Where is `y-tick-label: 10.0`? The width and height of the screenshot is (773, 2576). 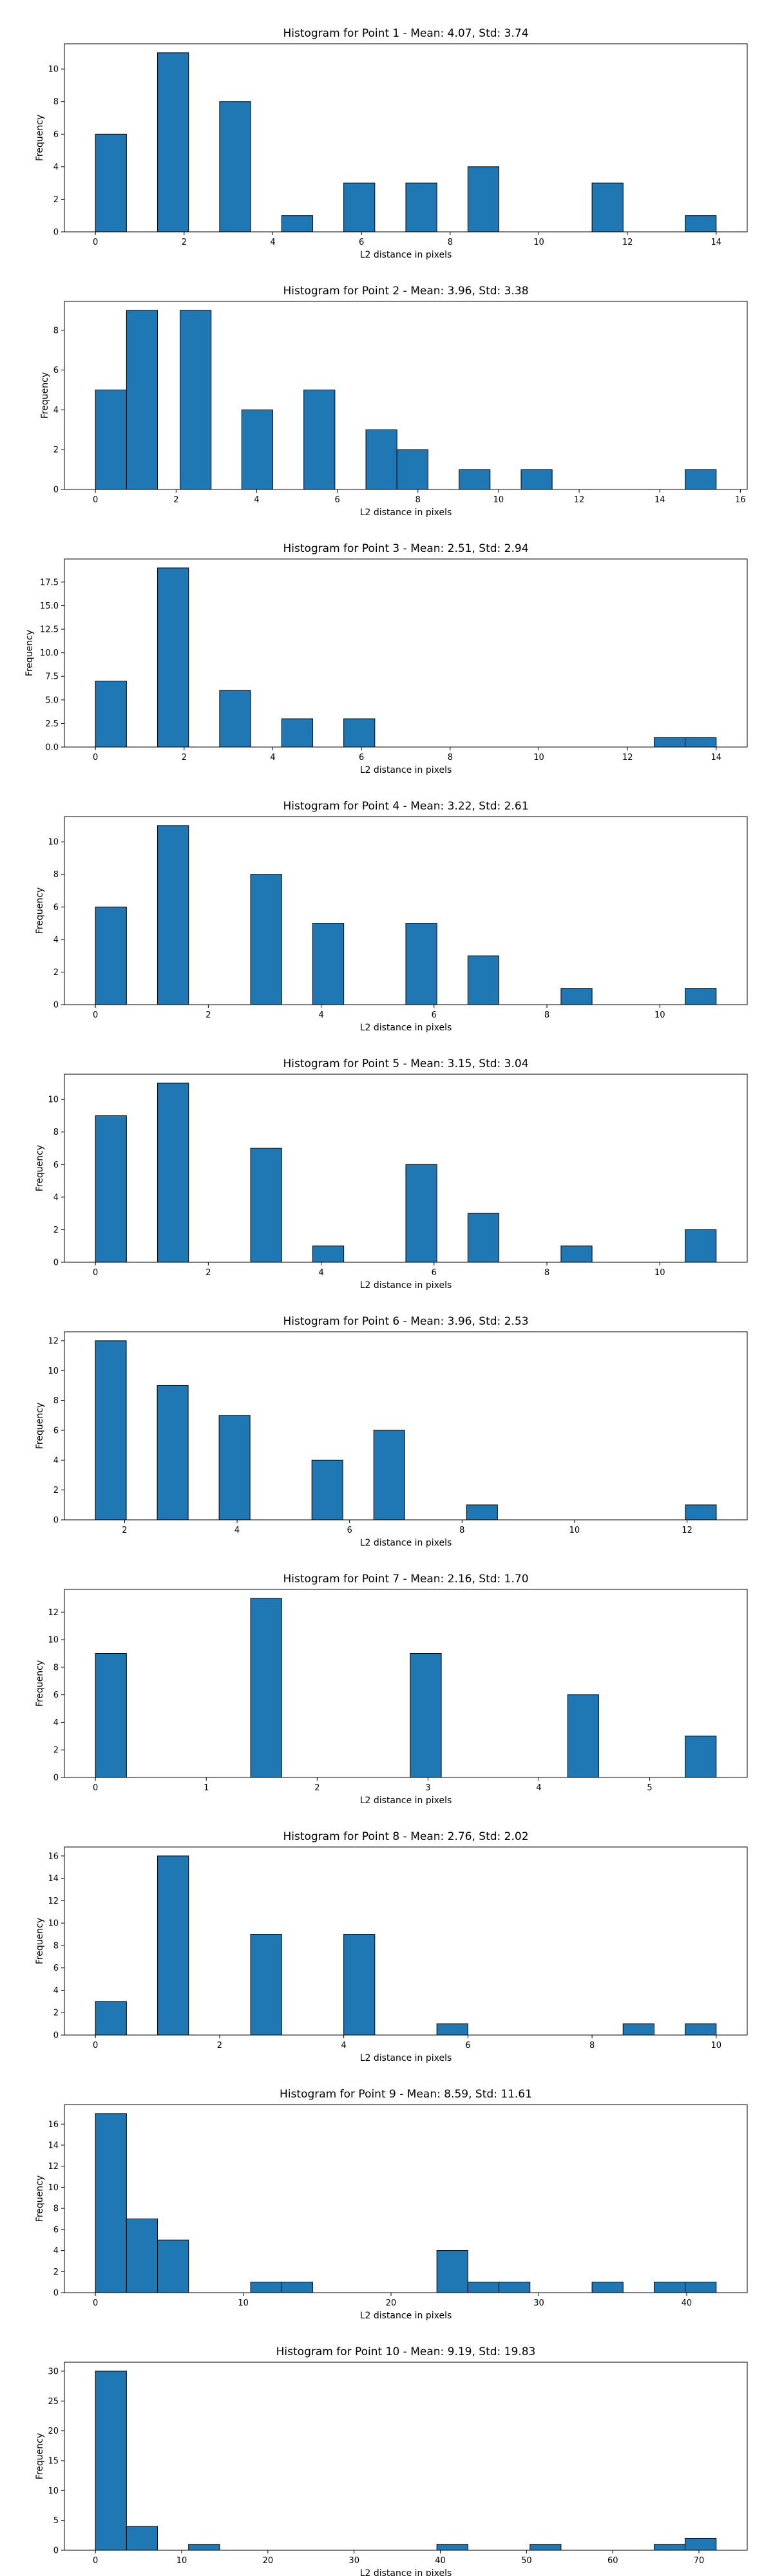
y-tick-label: 10.0 is located at coordinates (50, 653).